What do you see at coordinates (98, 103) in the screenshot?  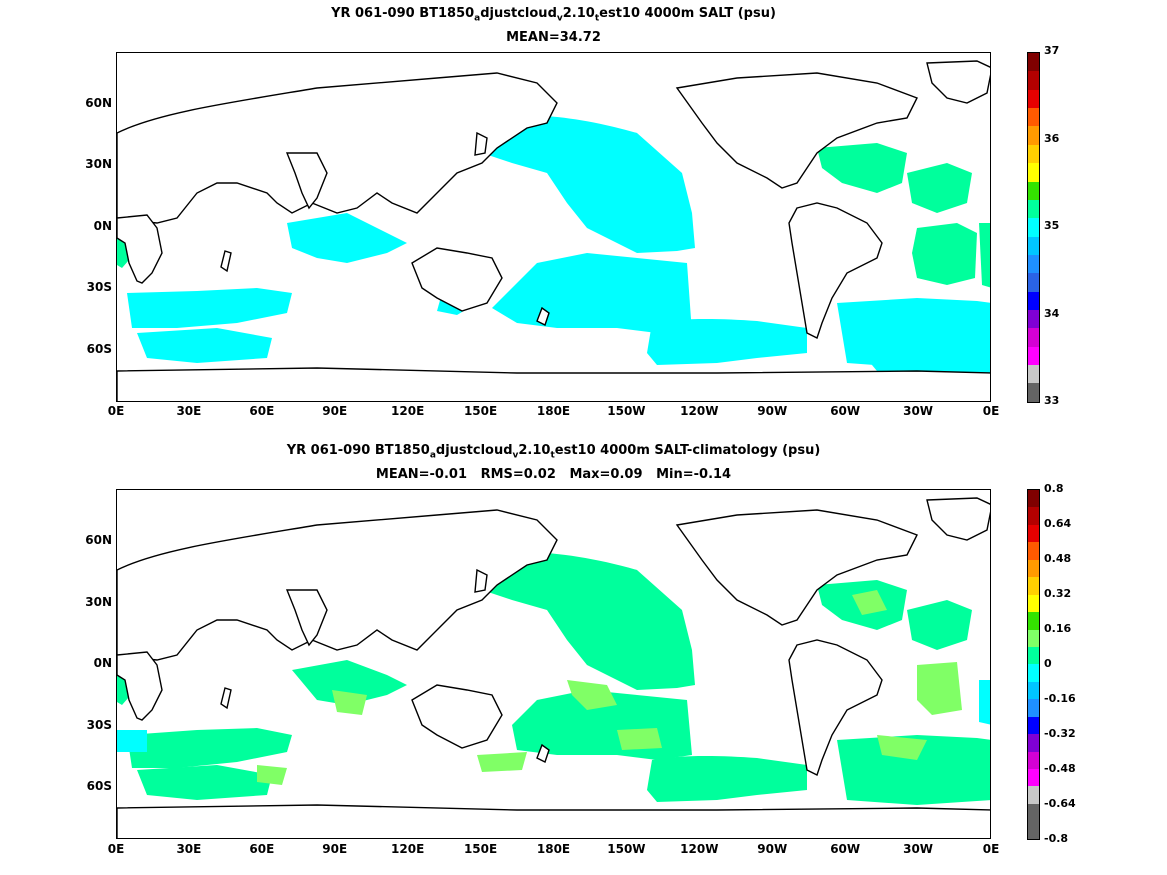 I see `top-lat-label: 60N` at bounding box center [98, 103].